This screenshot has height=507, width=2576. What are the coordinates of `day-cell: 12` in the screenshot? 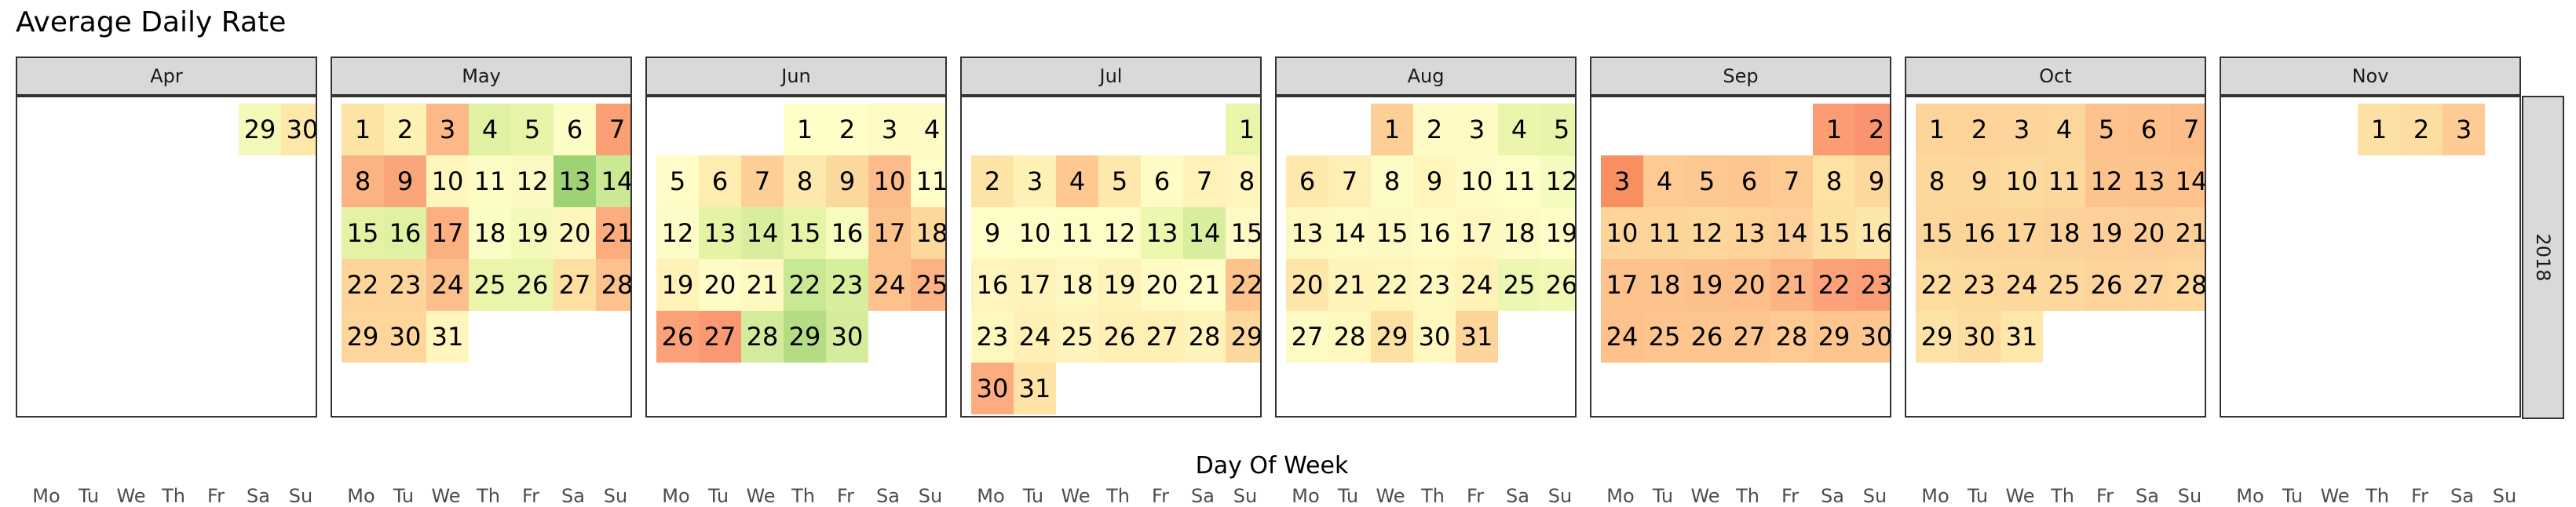 It's located at (677, 233).